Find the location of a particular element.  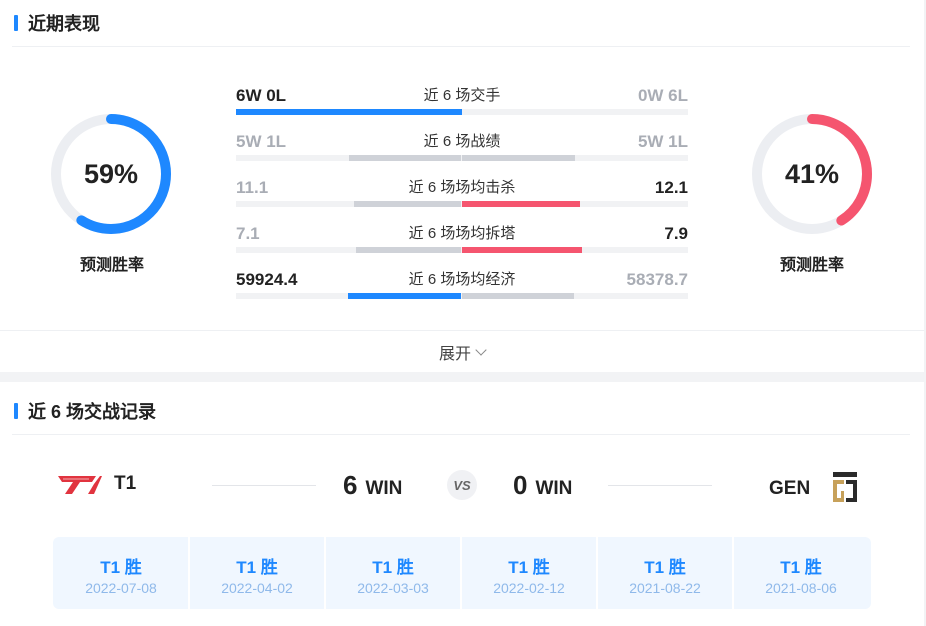

match-item: T1 胜 2022-02-12 is located at coordinates (529, 573).